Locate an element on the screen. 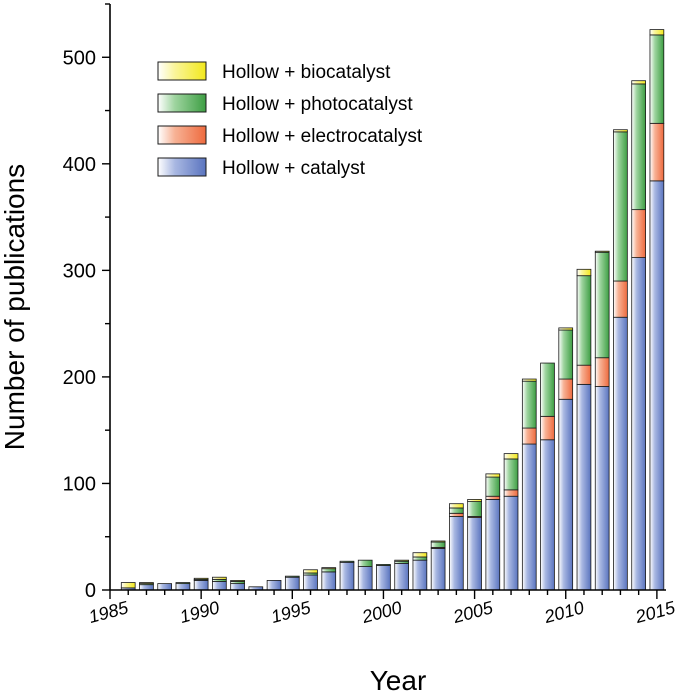 The height and width of the screenshot is (694, 680). bar-1986-biocatalyst is located at coordinates (128, 585).